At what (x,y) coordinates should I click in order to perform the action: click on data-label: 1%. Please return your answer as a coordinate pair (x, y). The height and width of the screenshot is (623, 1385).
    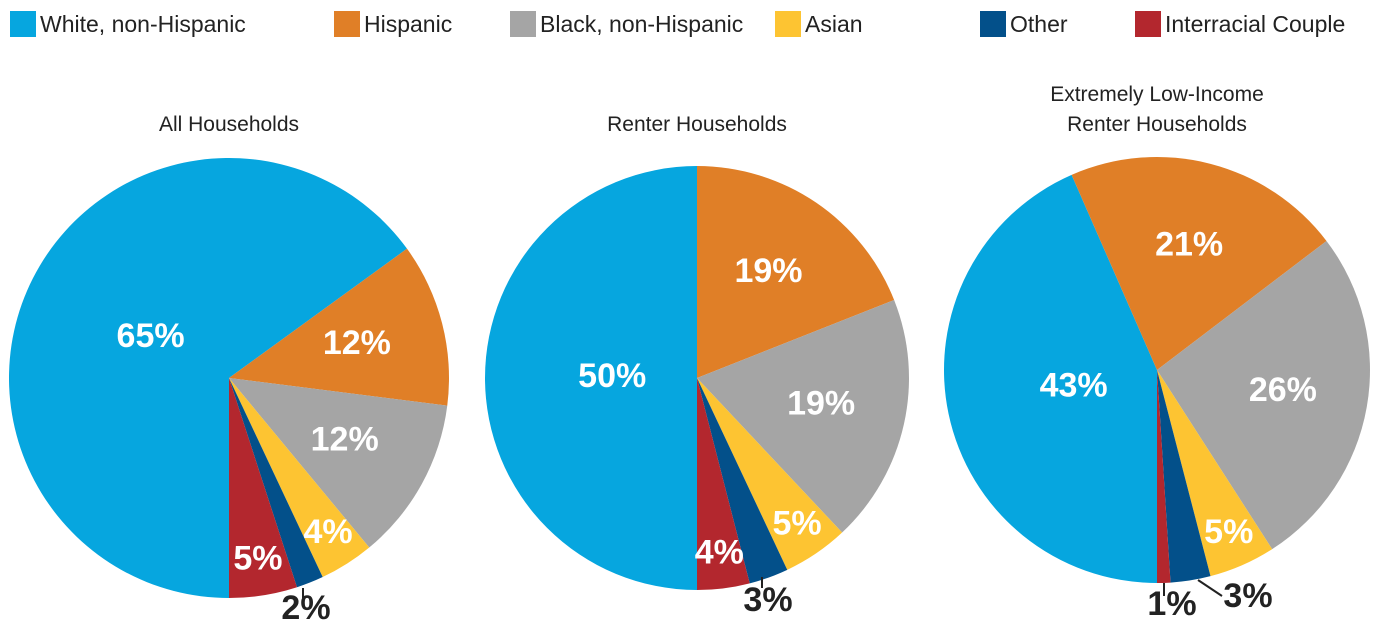
    Looking at the image, I should click on (1171, 604).